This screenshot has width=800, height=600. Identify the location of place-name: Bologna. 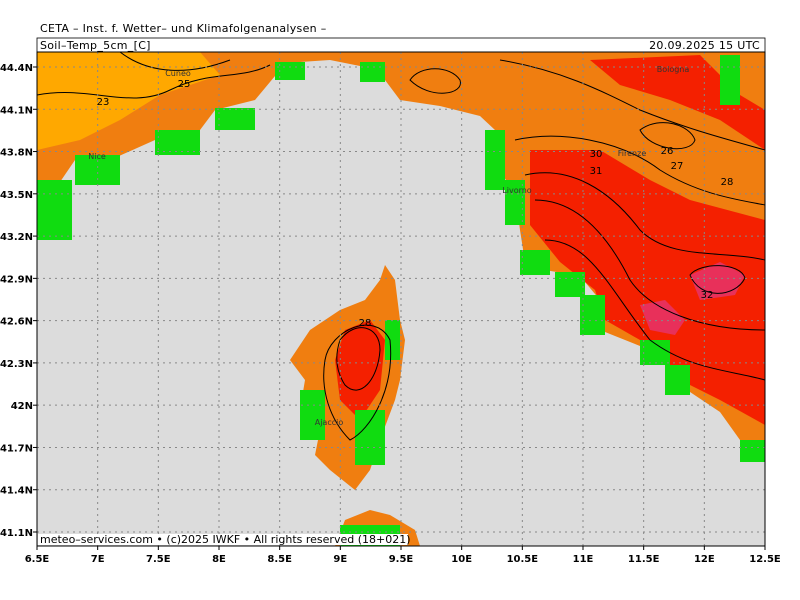
(673, 69).